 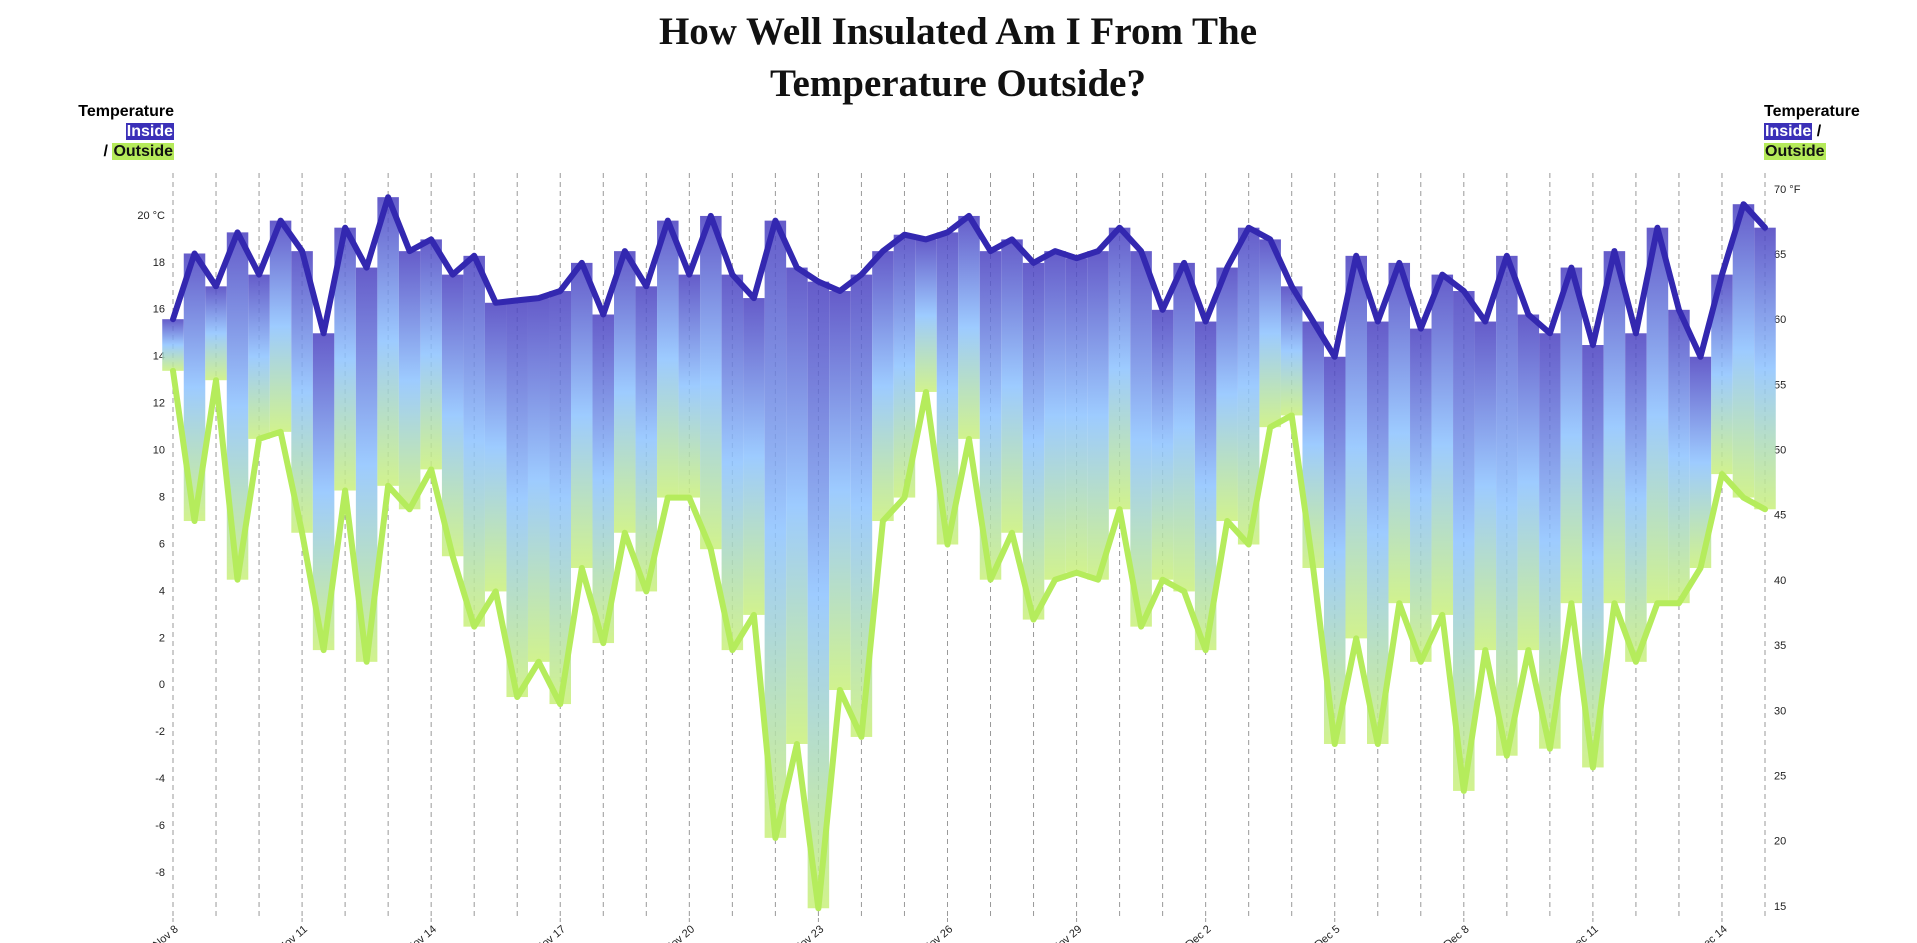 I want to click on y-tick-label: 8, so click(x=162, y=497).